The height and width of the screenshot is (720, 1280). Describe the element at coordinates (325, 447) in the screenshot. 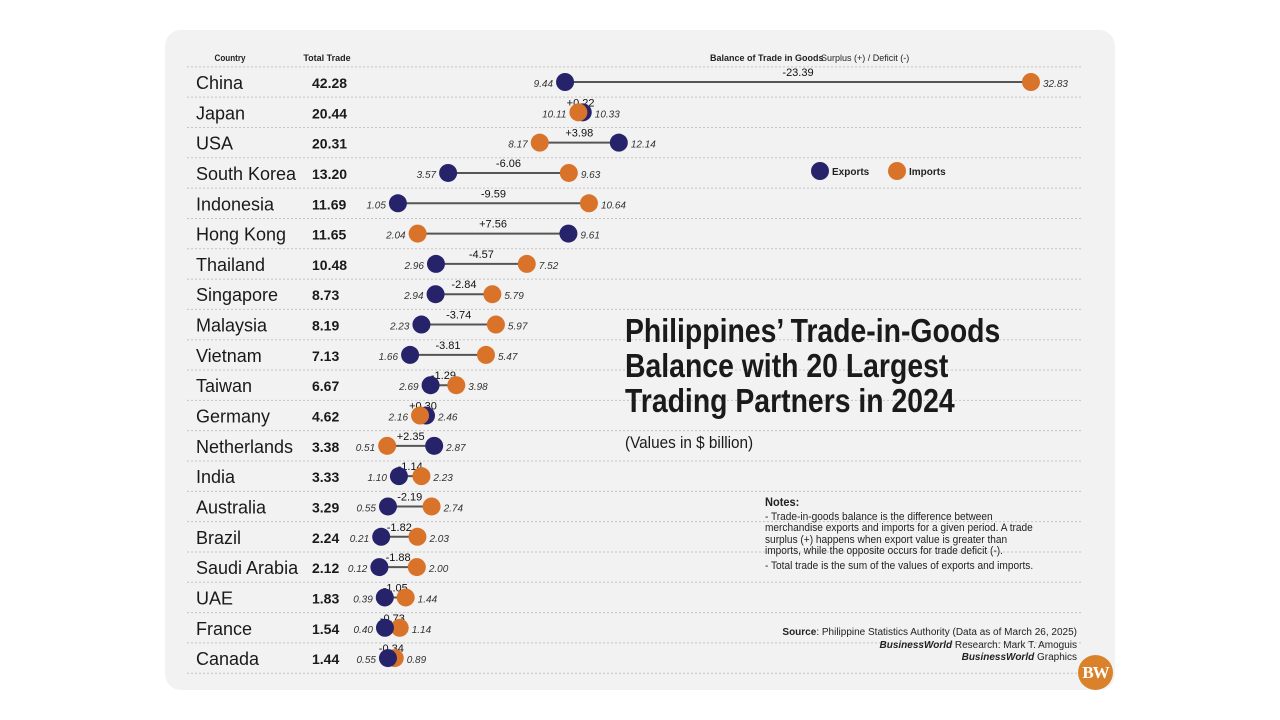

I see `total-trade-value: 3.38` at that location.